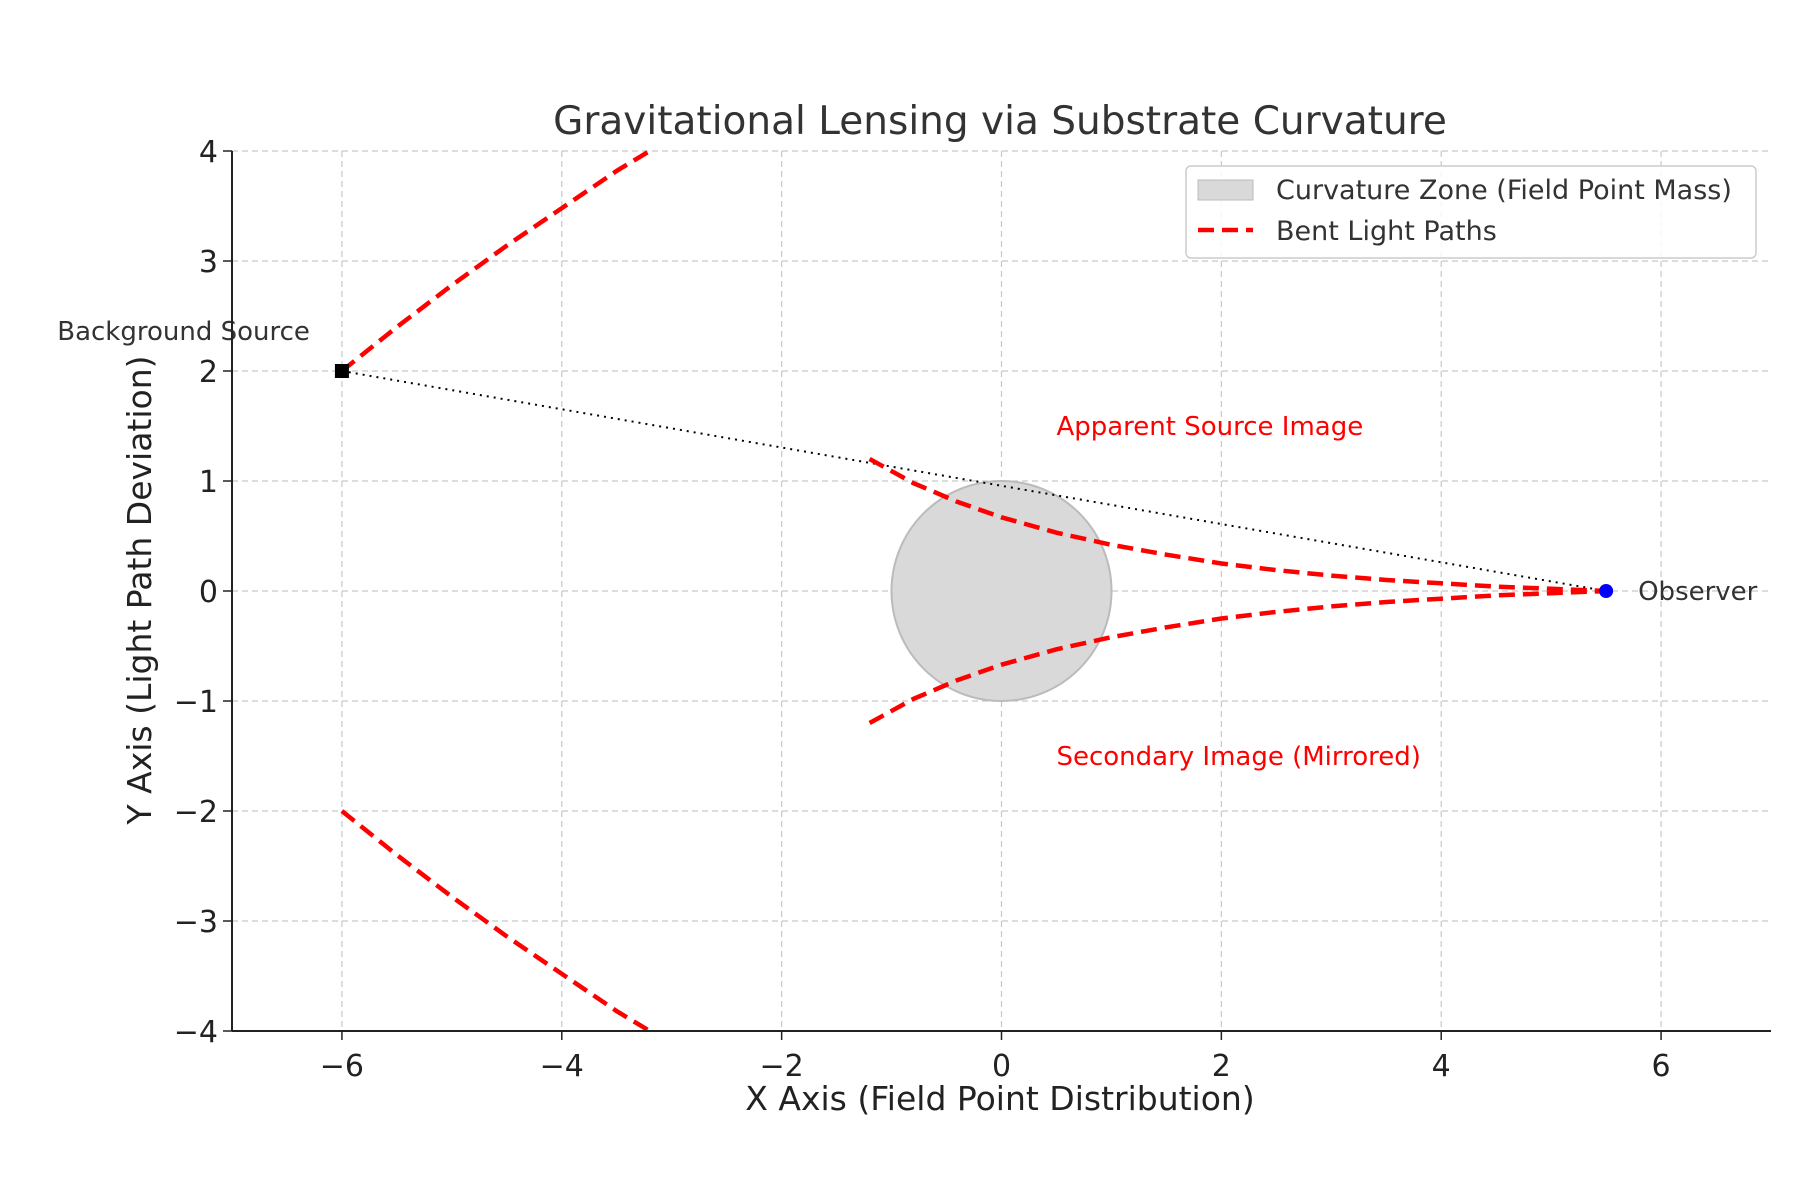 The width and height of the screenshot is (1800, 1200). I want to click on x-axis-title: X Axis (Field Point Distribution), so click(999, 1098).